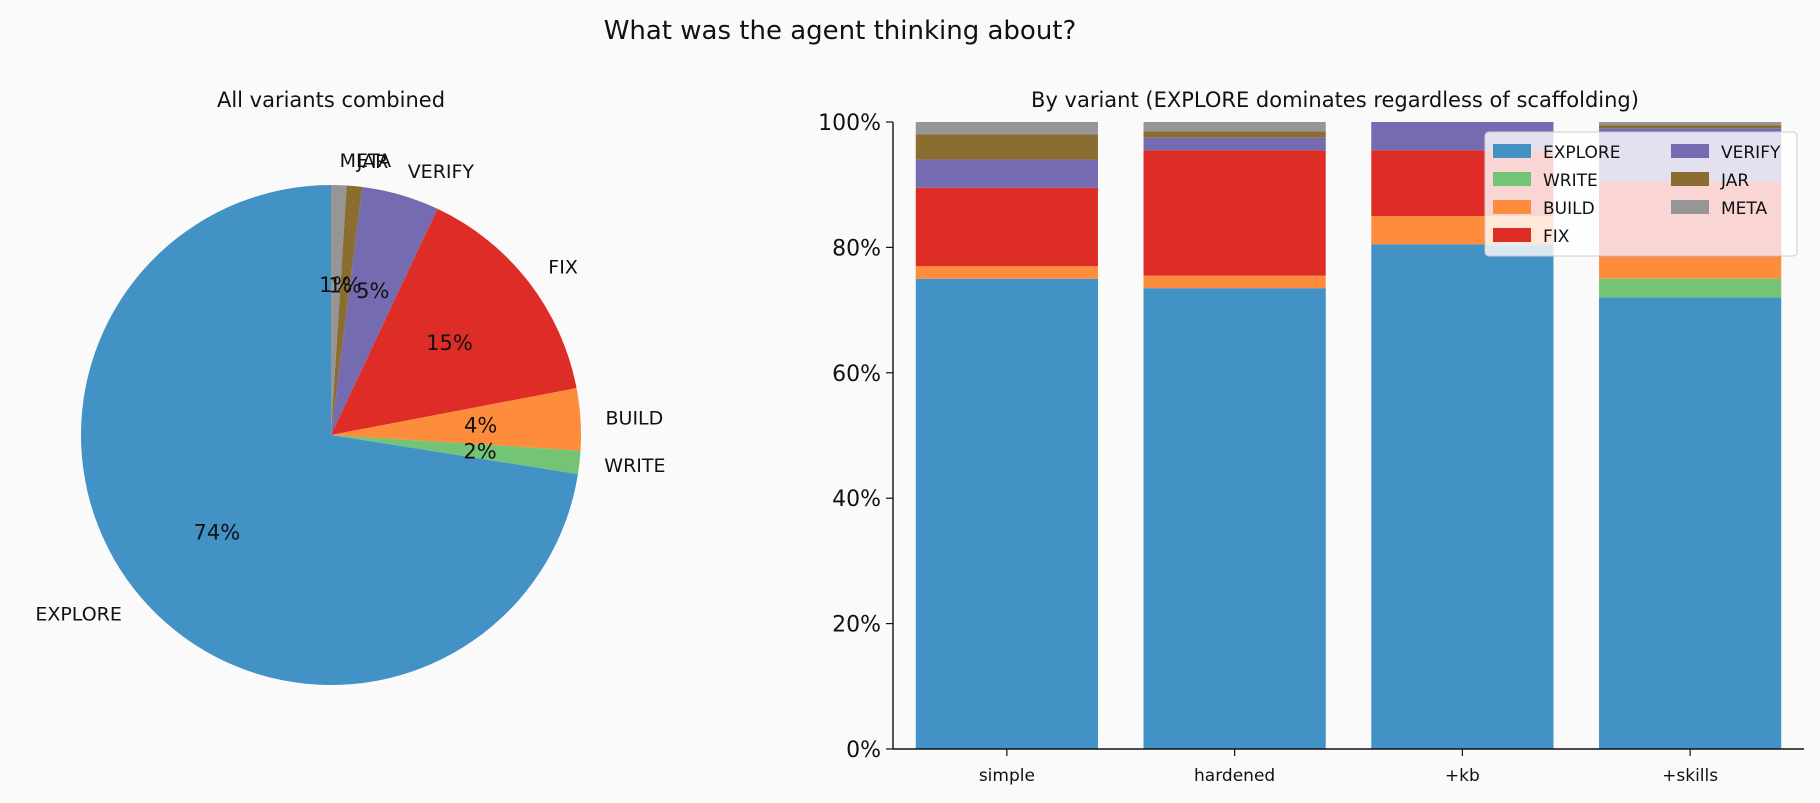 This screenshot has height=803, width=1820. Describe the element at coordinates (1234, 282) in the screenshot. I see `bar-segment-hardened-build` at that location.